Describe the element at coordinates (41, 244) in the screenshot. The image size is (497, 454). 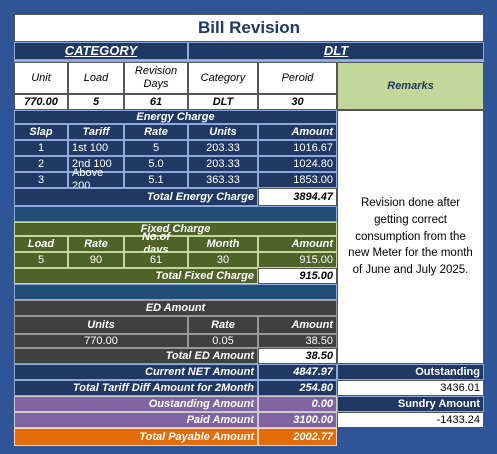
I see `column-header: Load` at that location.